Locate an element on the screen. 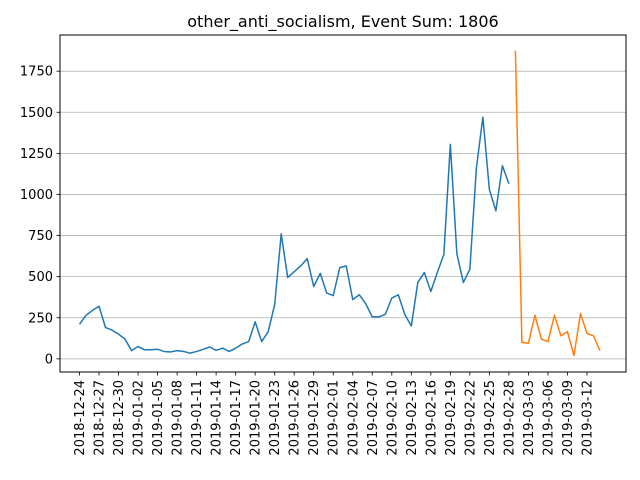 This screenshot has width=640, height=480. x-tick-label: 2019-01-11 is located at coordinates (197, 418).